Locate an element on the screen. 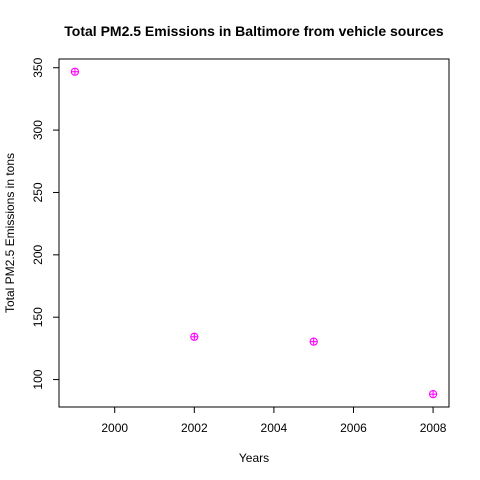 Image resolution: width=480 pixels, height=480 pixels. y-tick-label-150: 150 is located at coordinates (38, 317).